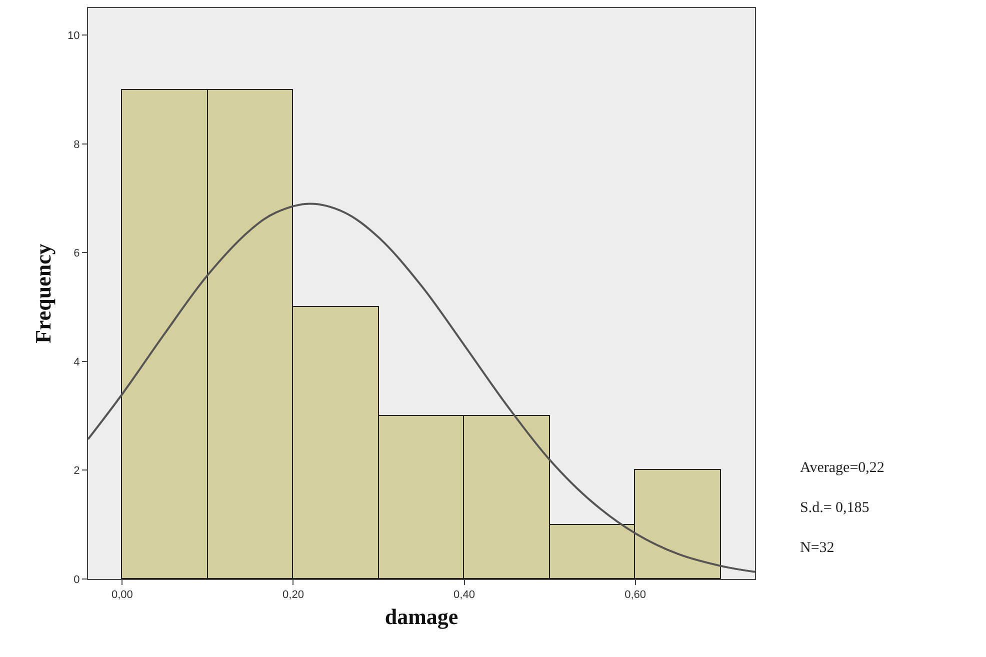 The height and width of the screenshot is (657, 986). What do you see at coordinates (464, 595) in the screenshot?
I see `x-tick-label: 0,40` at bounding box center [464, 595].